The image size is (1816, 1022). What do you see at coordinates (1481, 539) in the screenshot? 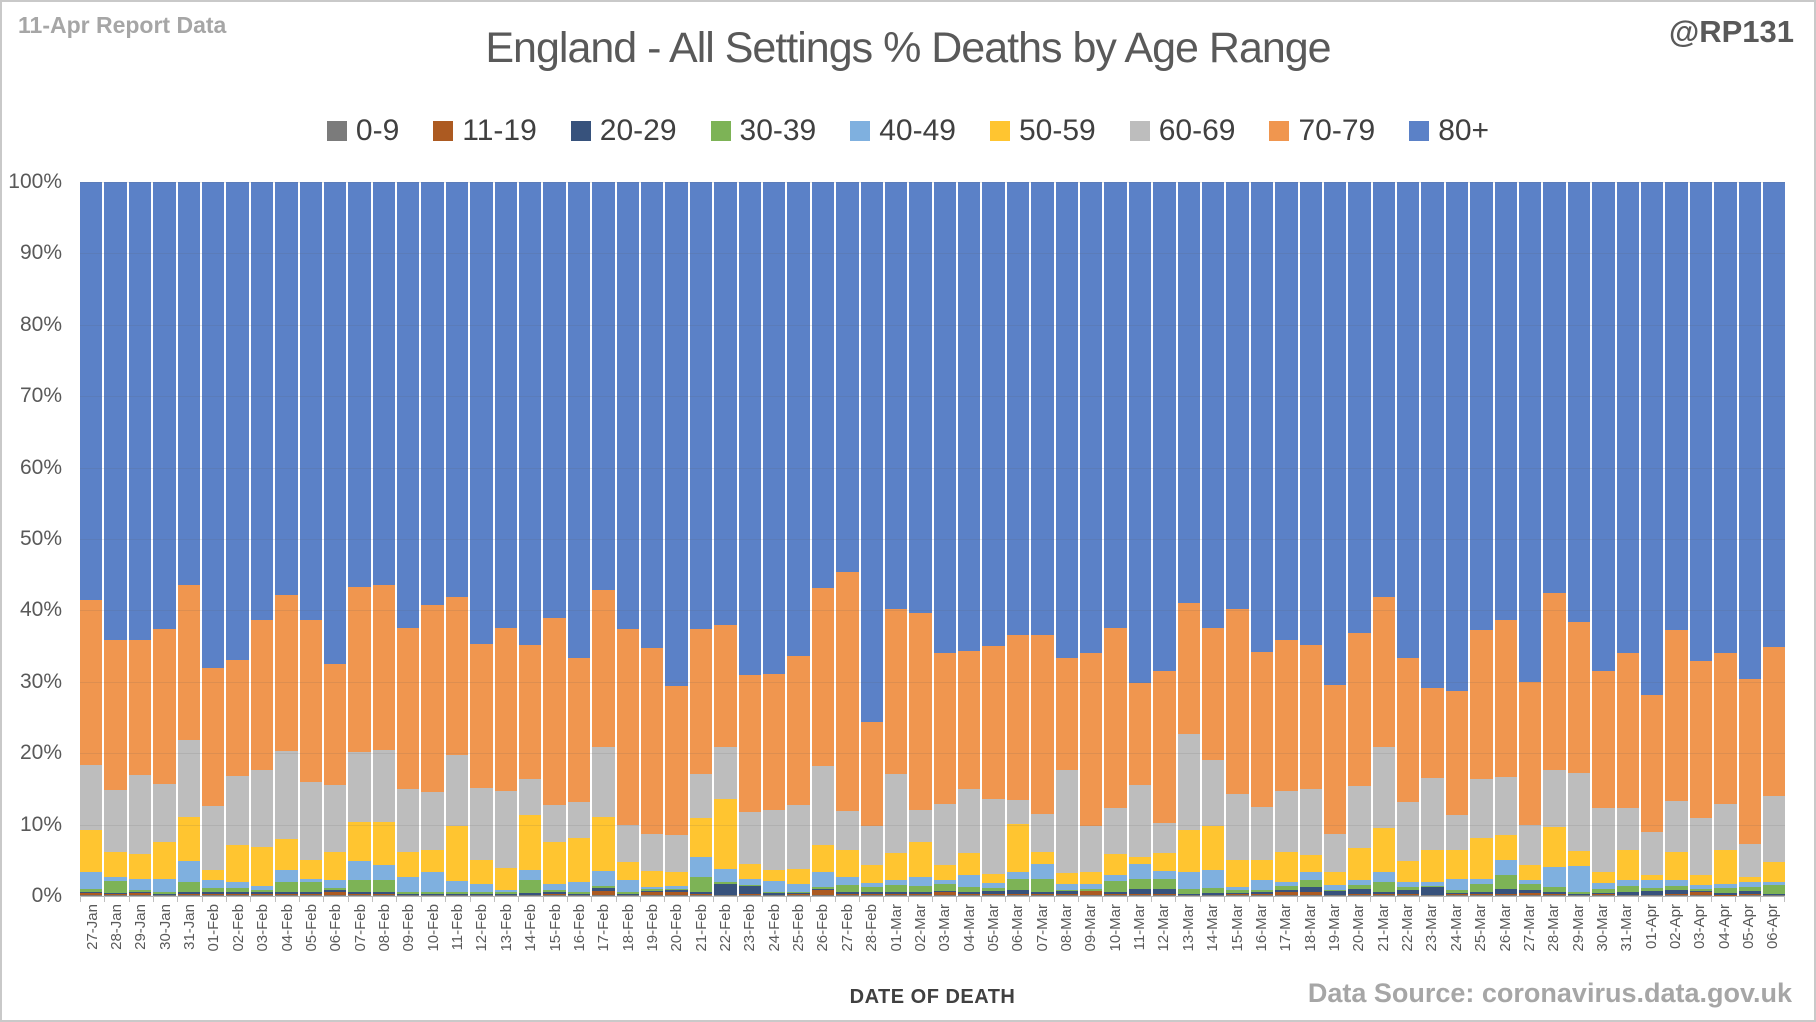
I see `bar-25-Mar` at bounding box center [1481, 539].